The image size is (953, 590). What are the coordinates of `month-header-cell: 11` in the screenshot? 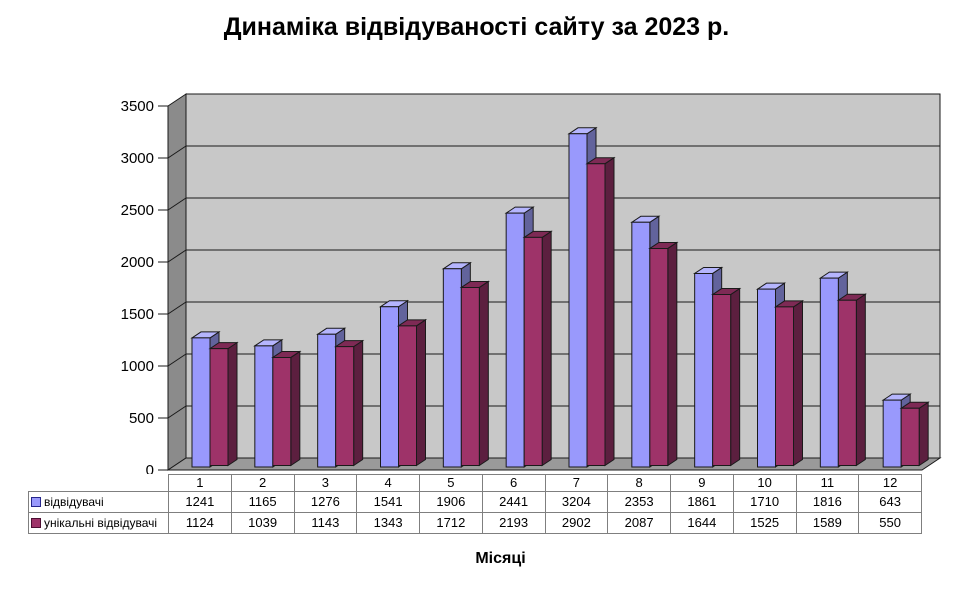 It's located at (827, 483).